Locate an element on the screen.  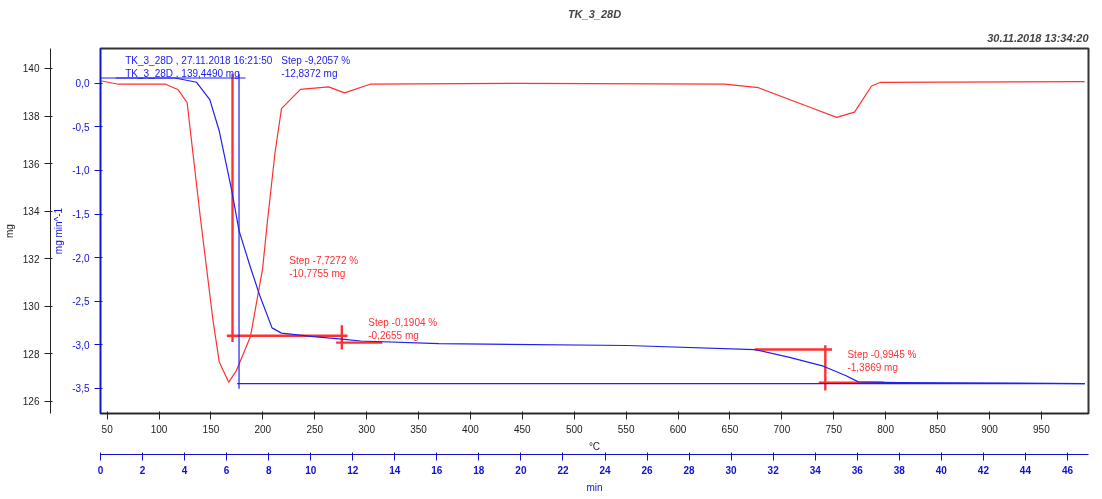
x2-tick-label: 750 is located at coordinates (834, 429).